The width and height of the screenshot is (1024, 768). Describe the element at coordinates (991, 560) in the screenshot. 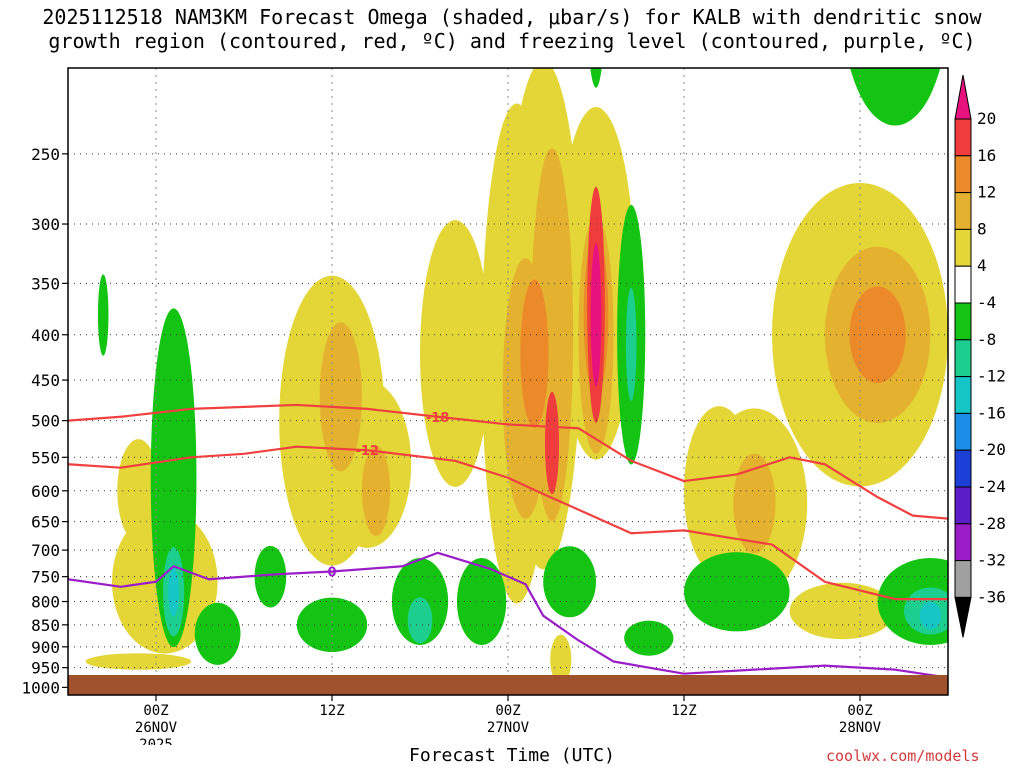

I see `colorbar-label-12: -32` at that location.